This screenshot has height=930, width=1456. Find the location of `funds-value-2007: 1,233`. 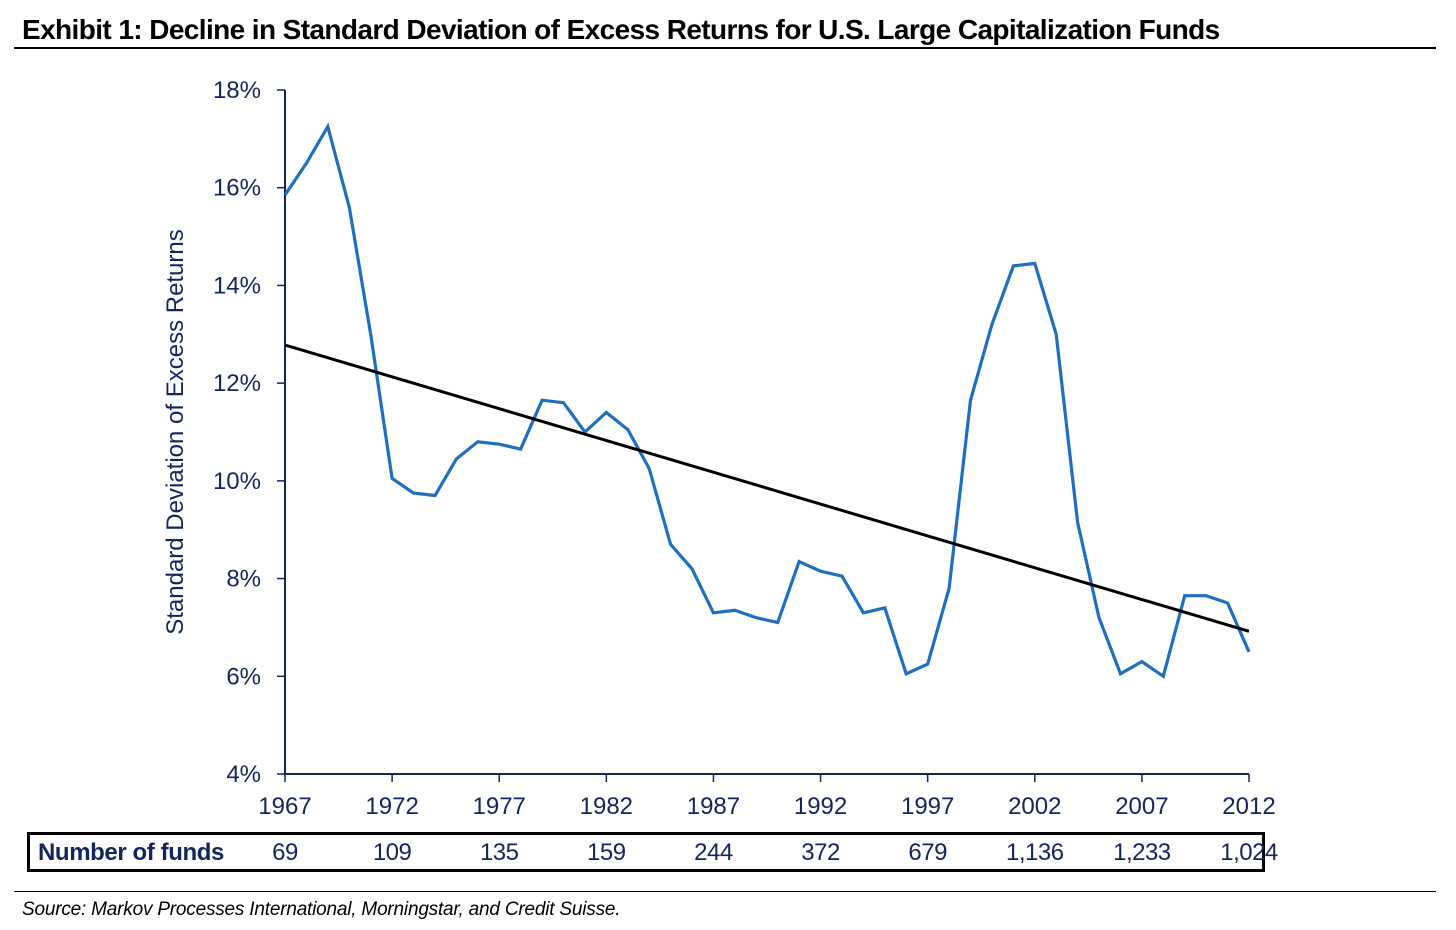

funds-value-2007: 1,233 is located at coordinates (1142, 852).